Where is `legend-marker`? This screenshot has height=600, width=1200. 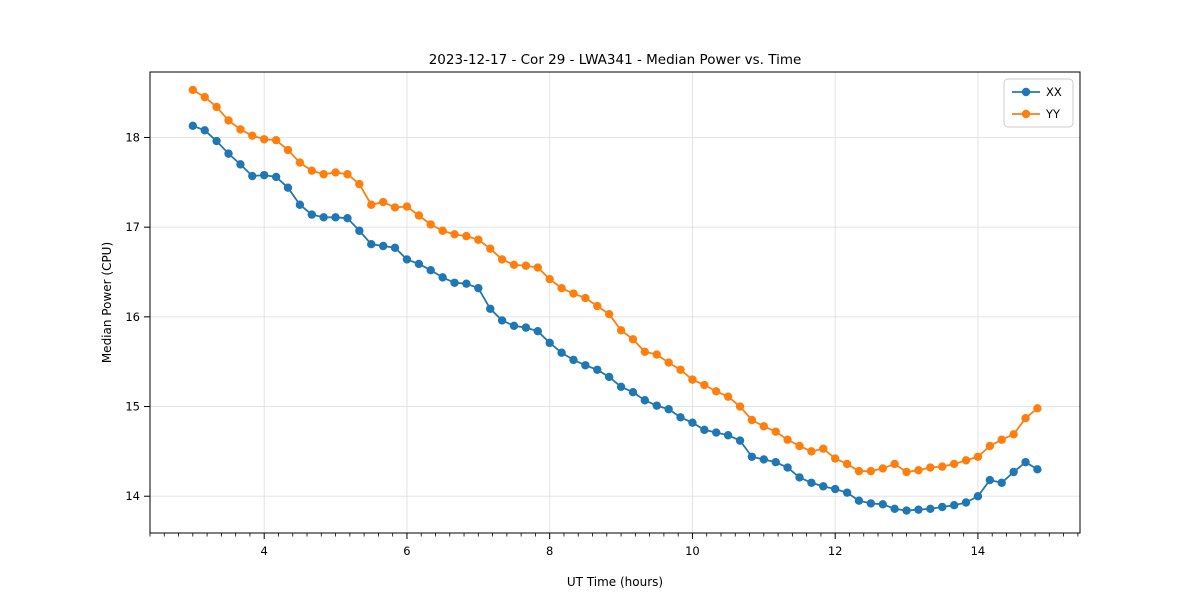 legend-marker is located at coordinates (1026, 114).